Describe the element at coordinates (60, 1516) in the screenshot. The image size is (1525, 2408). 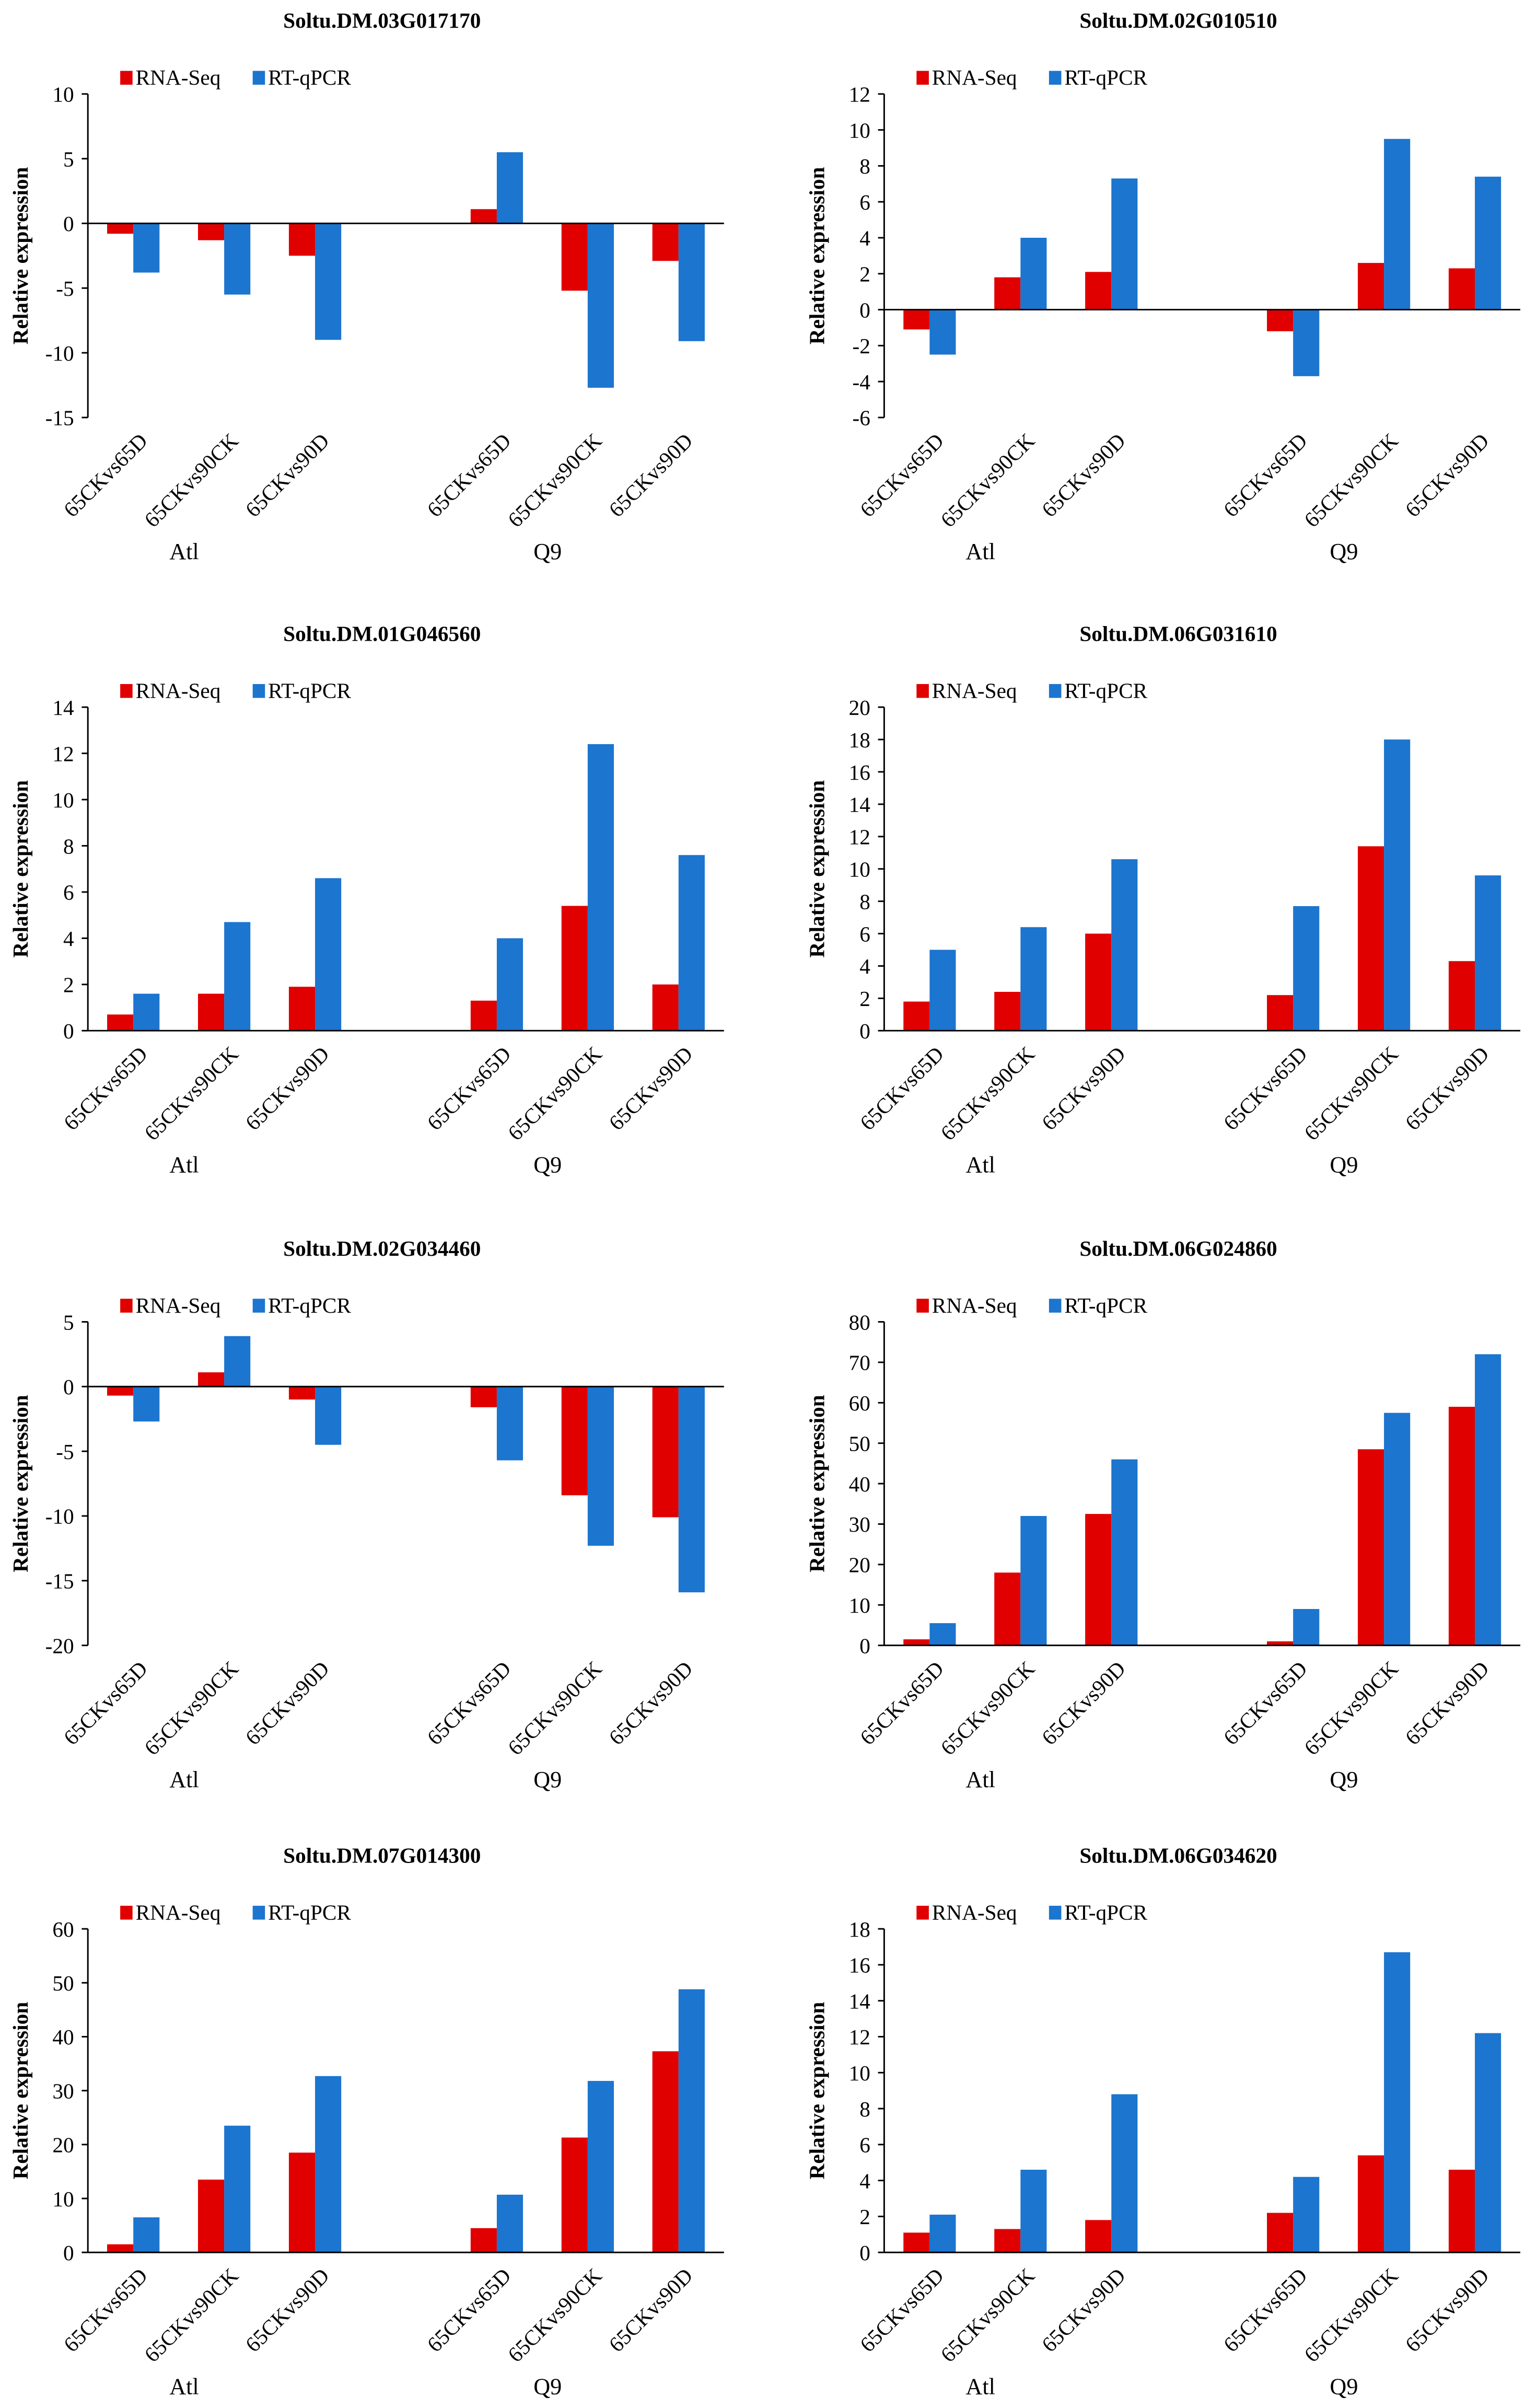
I see `y-tick-label: -10` at that location.